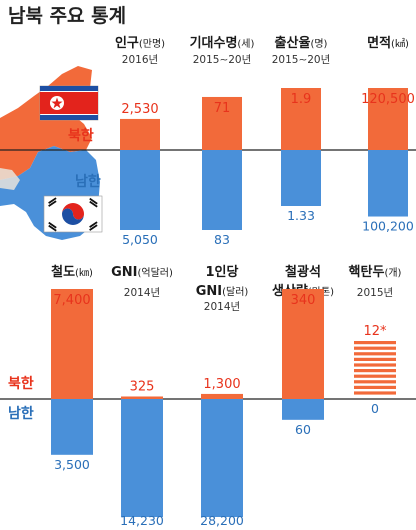 The width and height of the screenshot is (416, 530). Describe the element at coordinates (301, 60) in the screenshot. I see `category-sub-top-2: 2015∼20년` at that location.